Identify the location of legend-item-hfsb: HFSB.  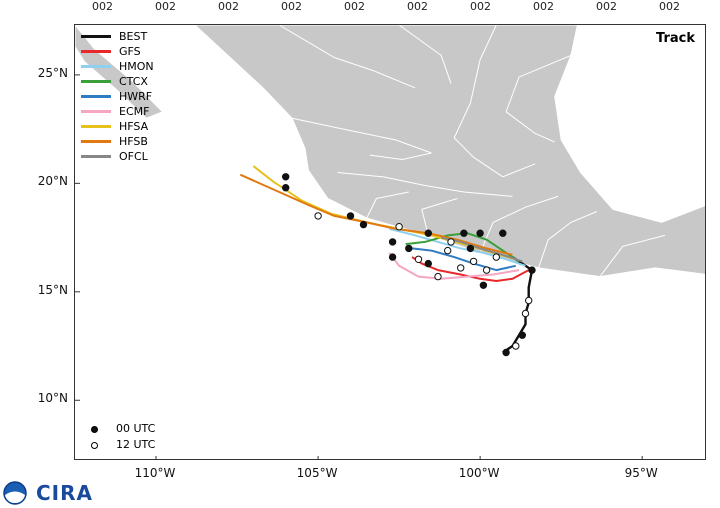
(117, 141).